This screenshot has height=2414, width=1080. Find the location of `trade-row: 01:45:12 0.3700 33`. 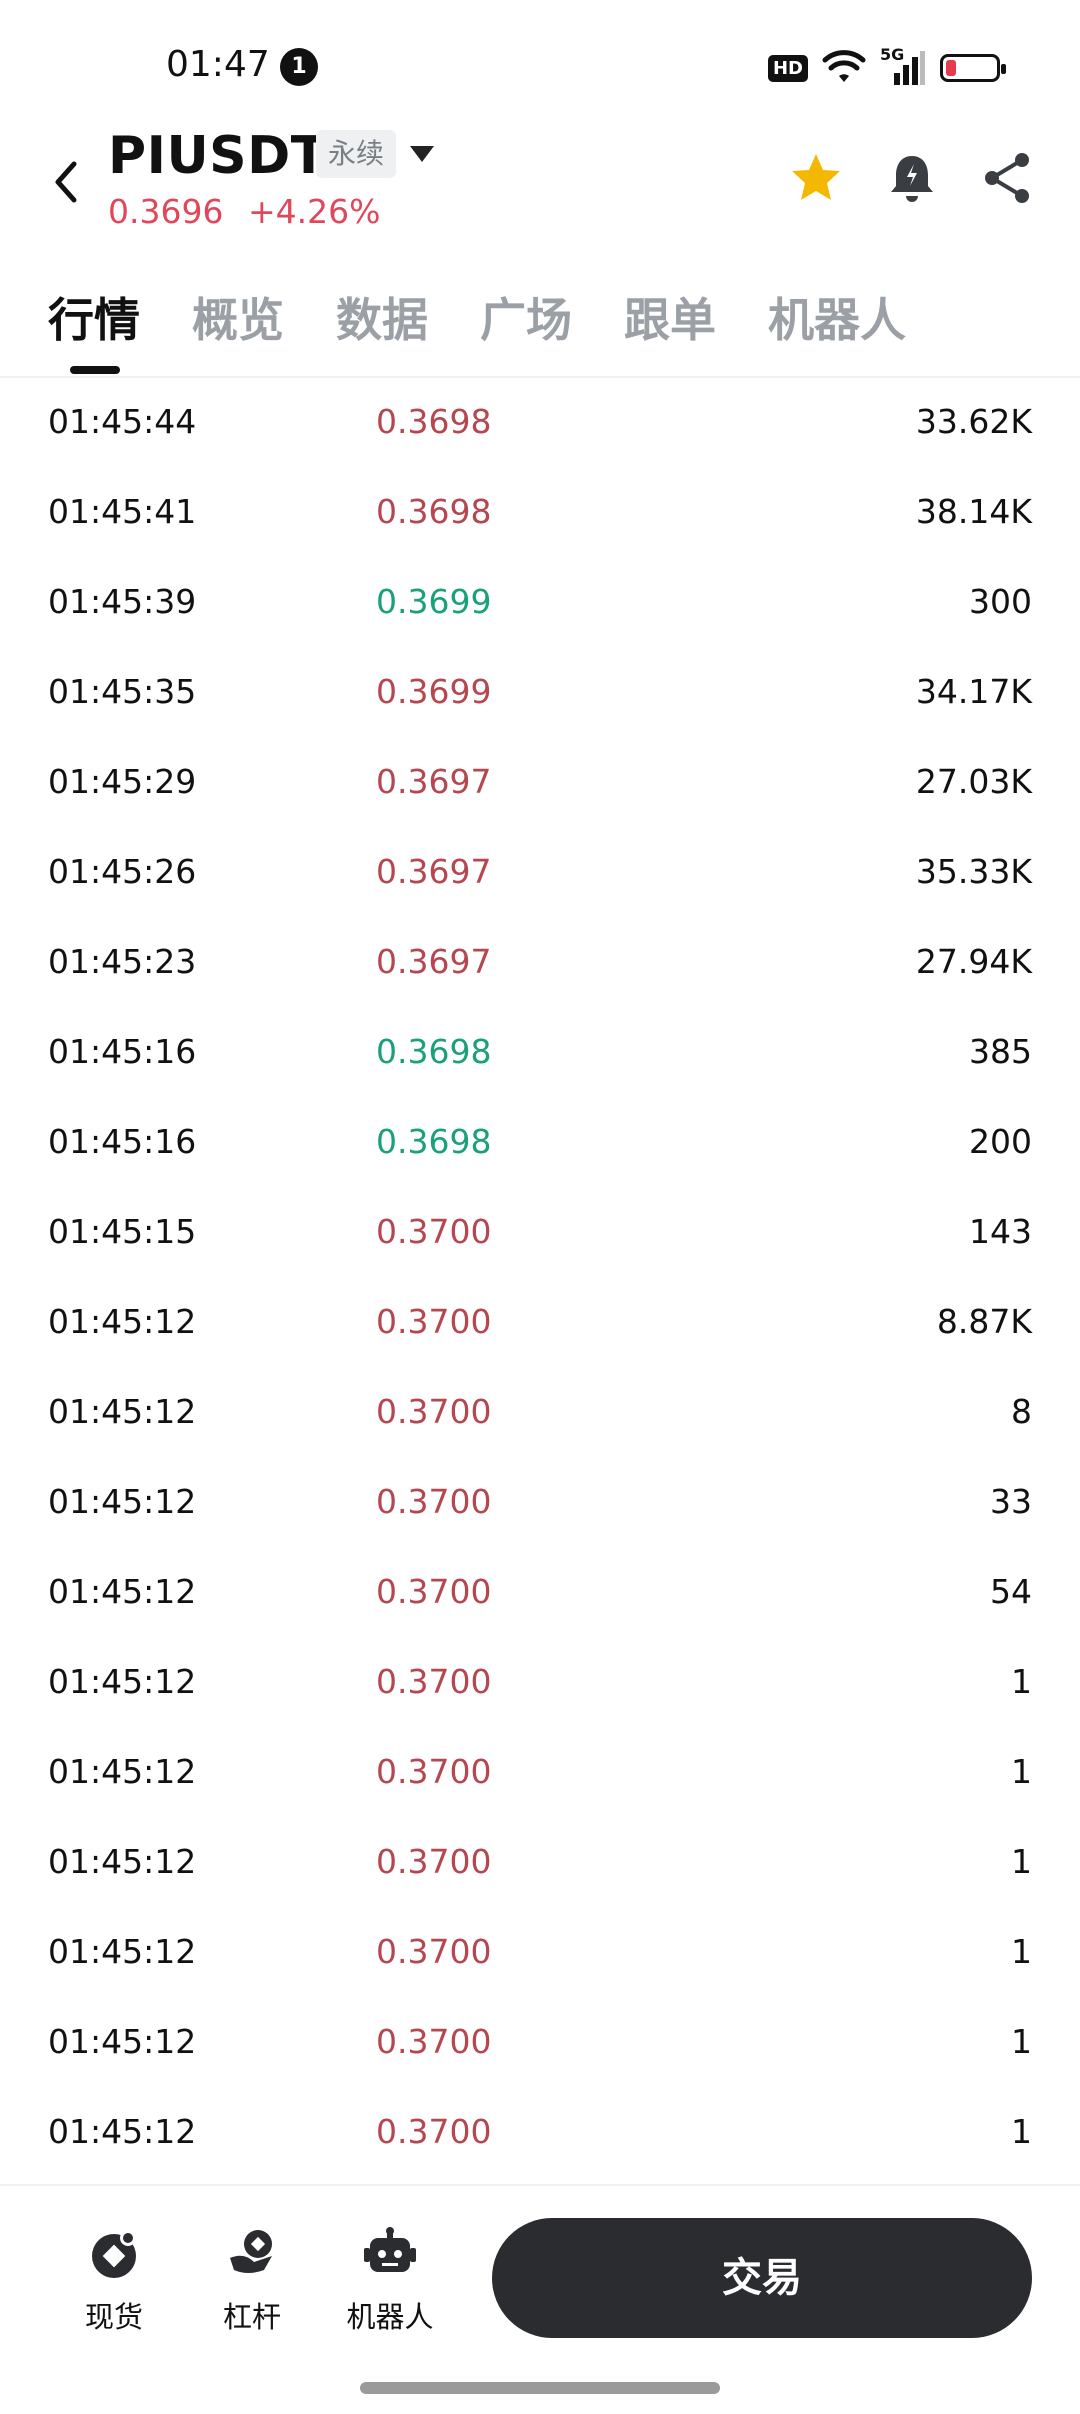

trade-row: 01:45:12 0.3700 33 is located at coordinates (540, 1503).